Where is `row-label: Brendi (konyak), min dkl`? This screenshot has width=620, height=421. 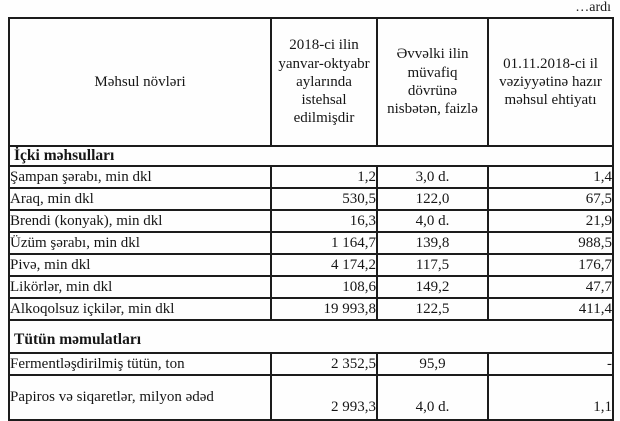 row-label: Brendi (konyak), min dkl is located at coordinates (140, 221).